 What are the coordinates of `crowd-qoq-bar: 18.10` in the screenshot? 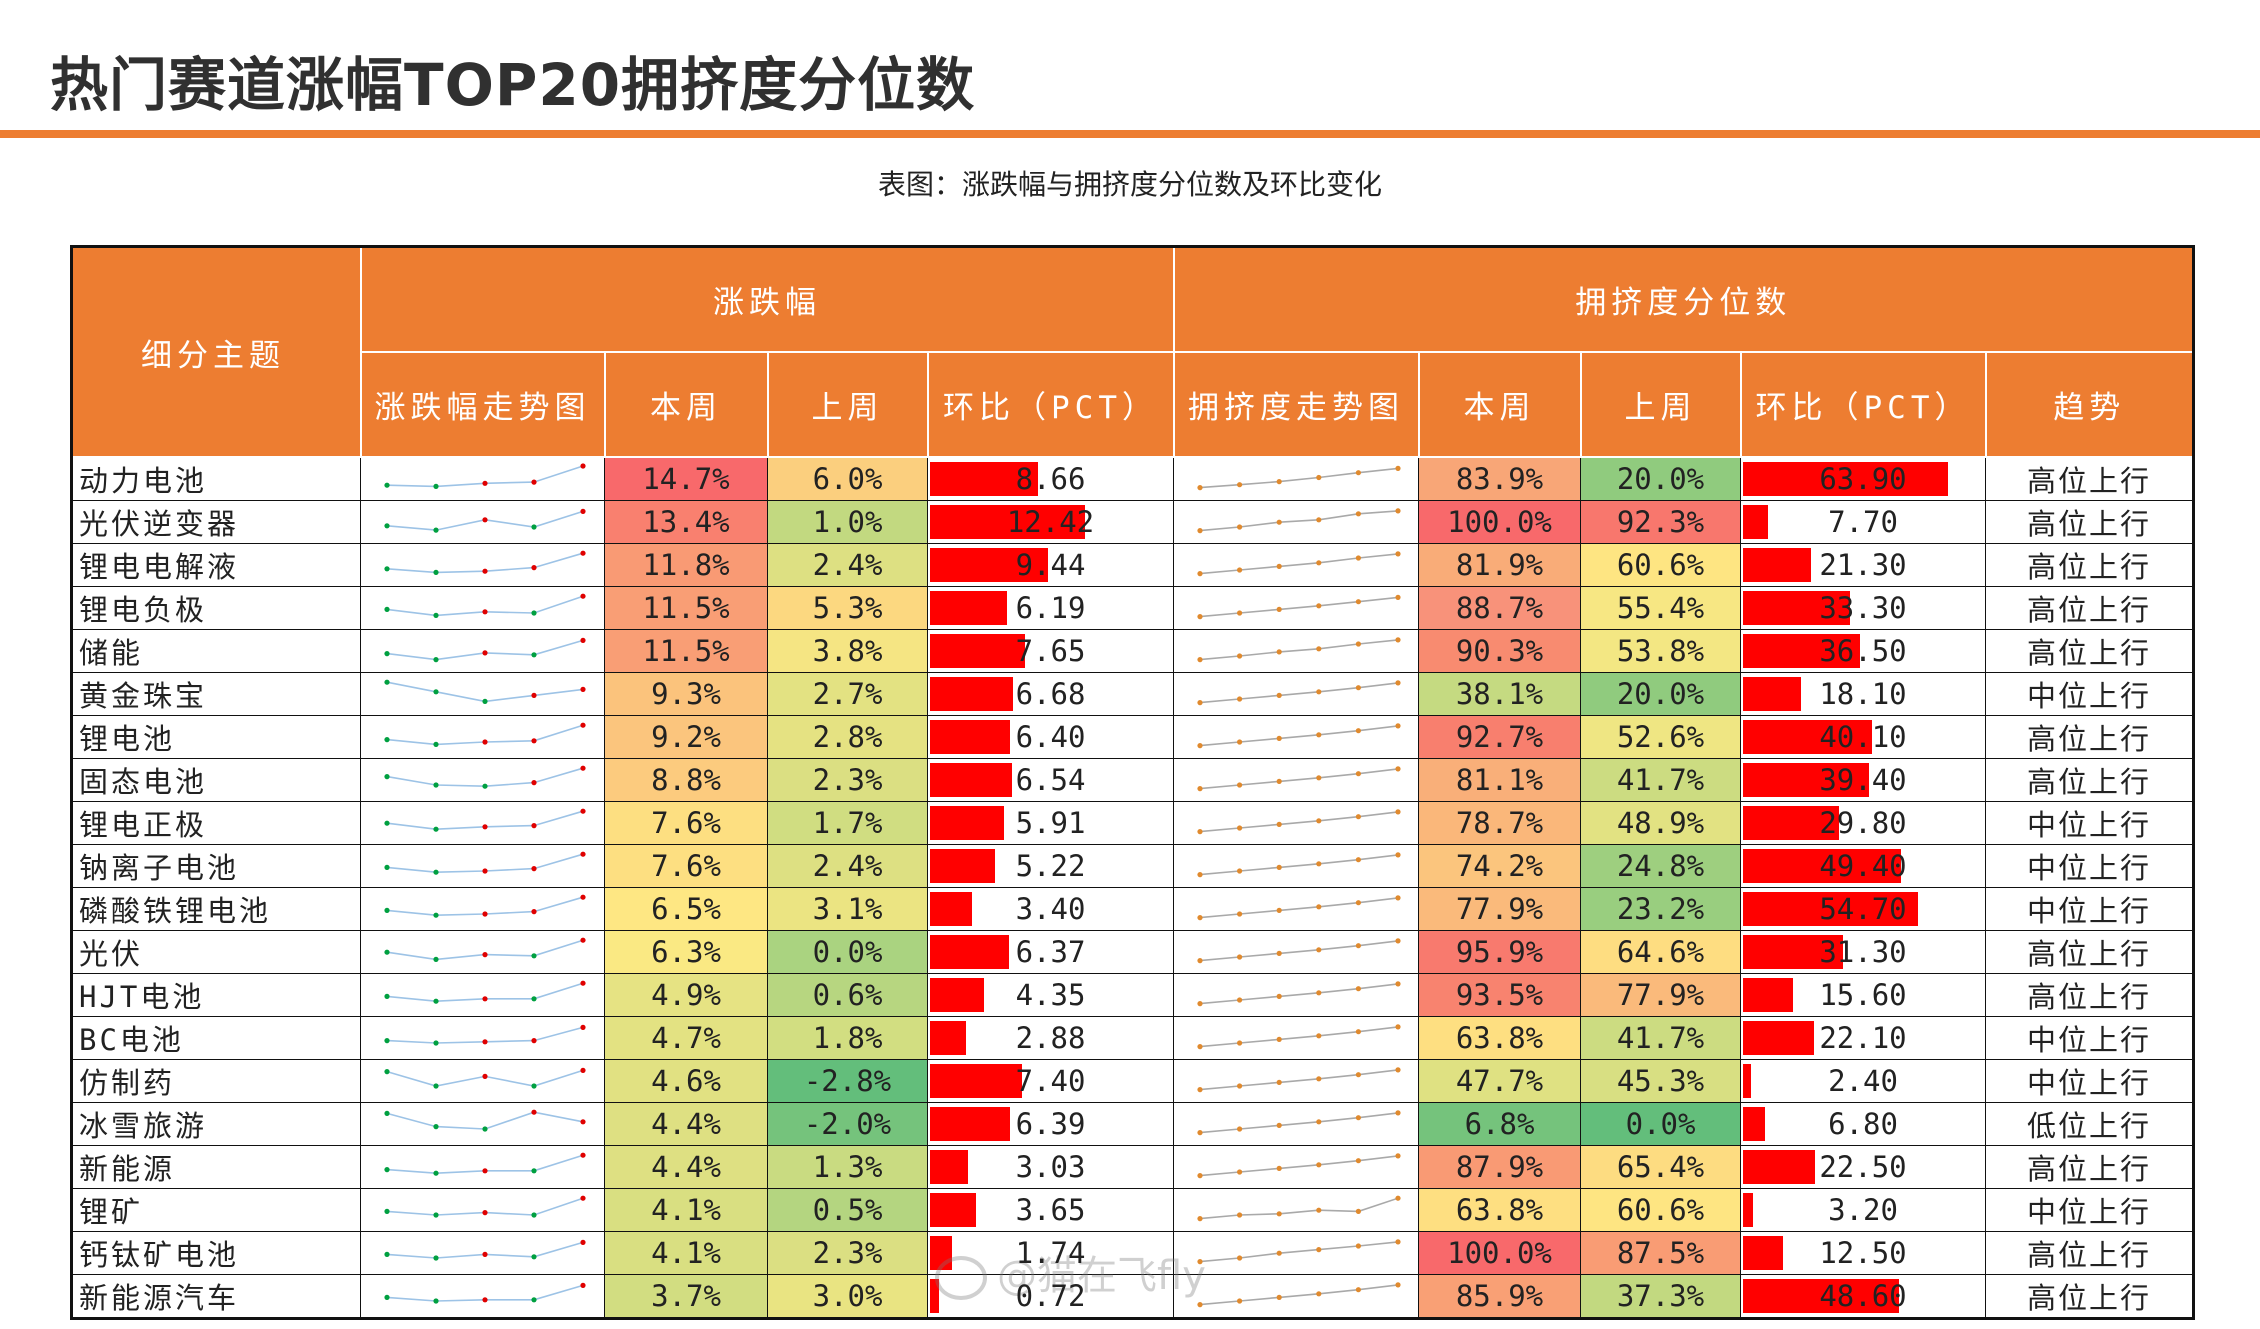 It's located at (1863, 694).